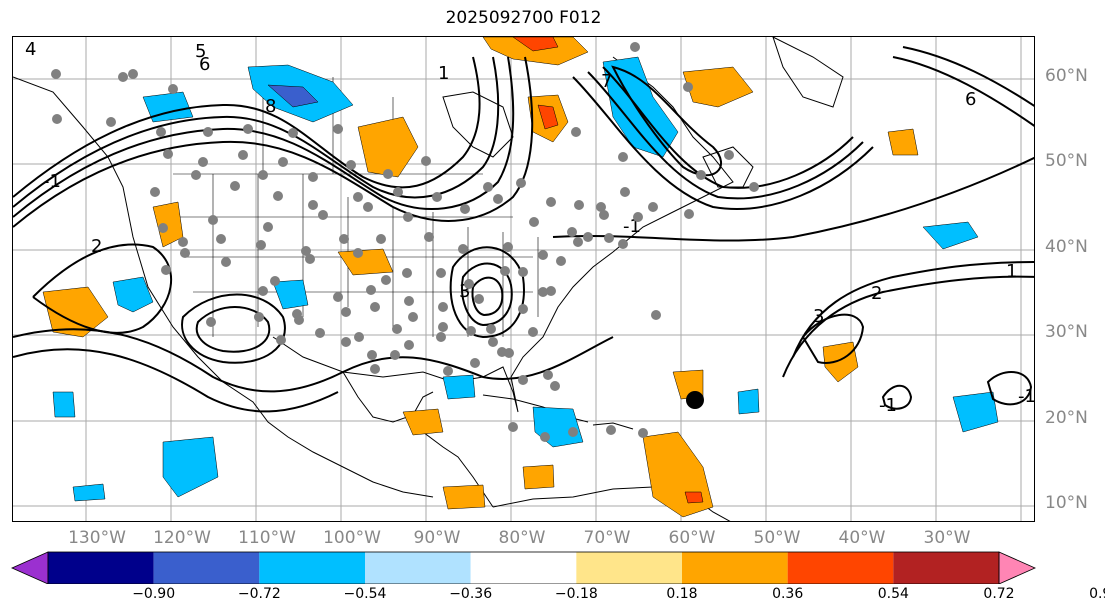 This screenshot has height=615, width=1105. Describe the element at coordinates (728, 167) in the screenshot. I see `newfoundland` at that location.